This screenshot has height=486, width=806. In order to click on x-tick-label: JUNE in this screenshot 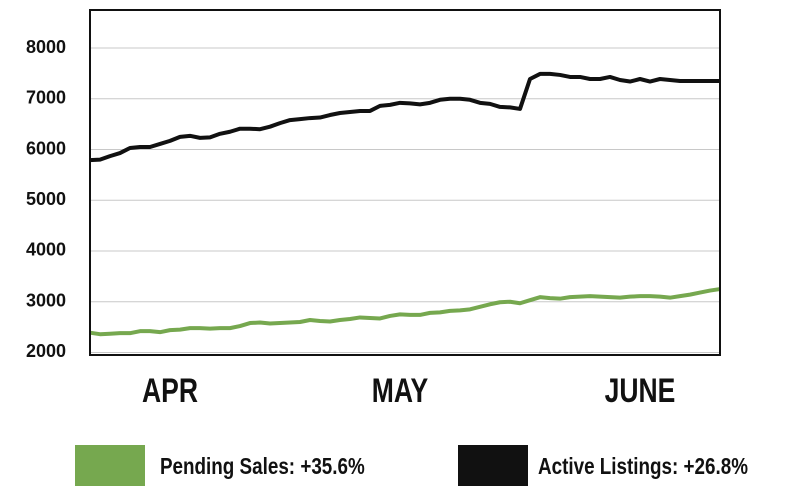, I will do `click(640, 391)`.